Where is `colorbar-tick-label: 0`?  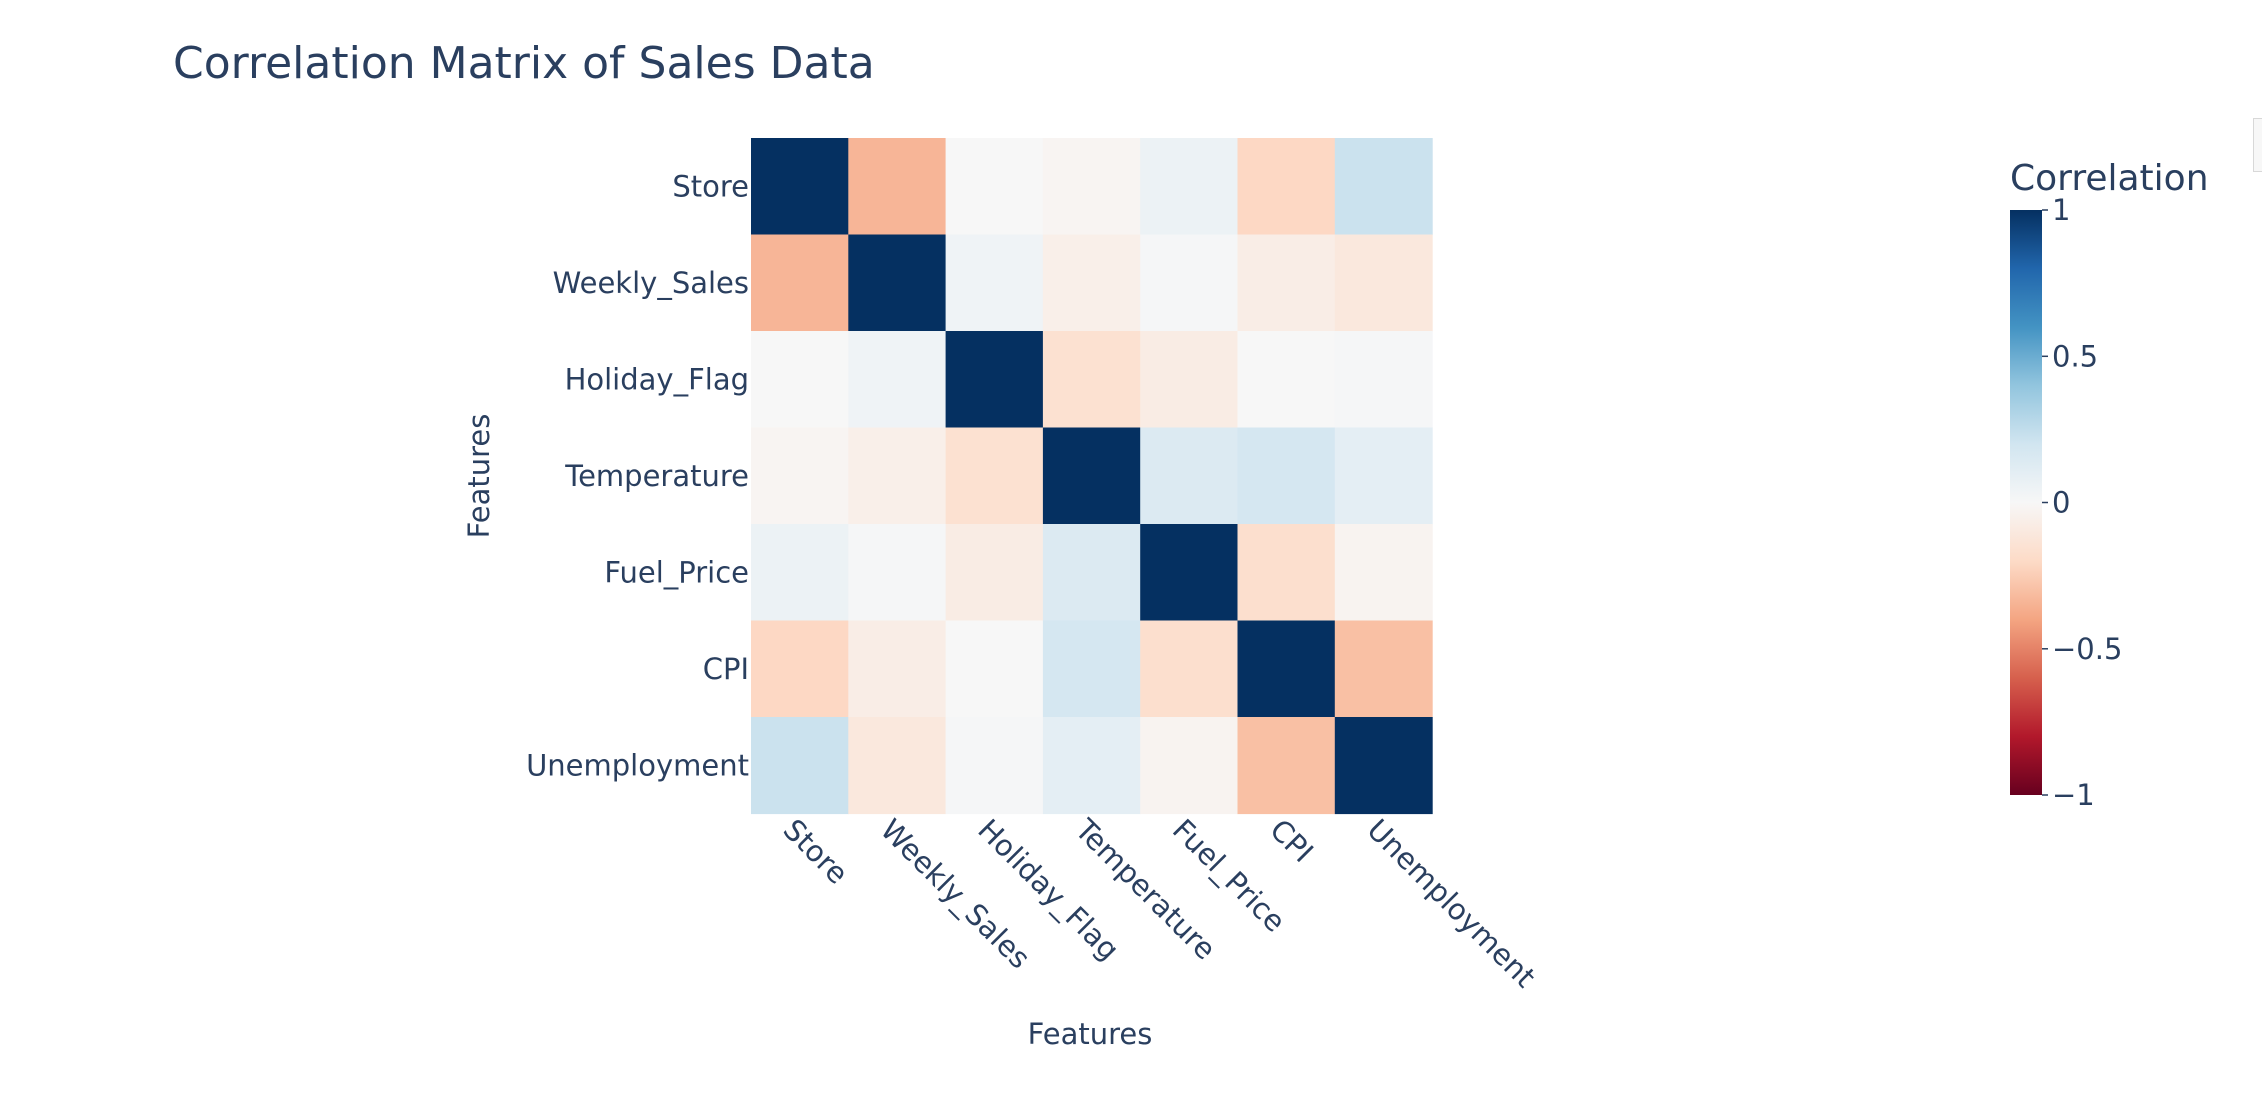 colorbar-tick-label: 0 is located at coordinates (2061, 503).